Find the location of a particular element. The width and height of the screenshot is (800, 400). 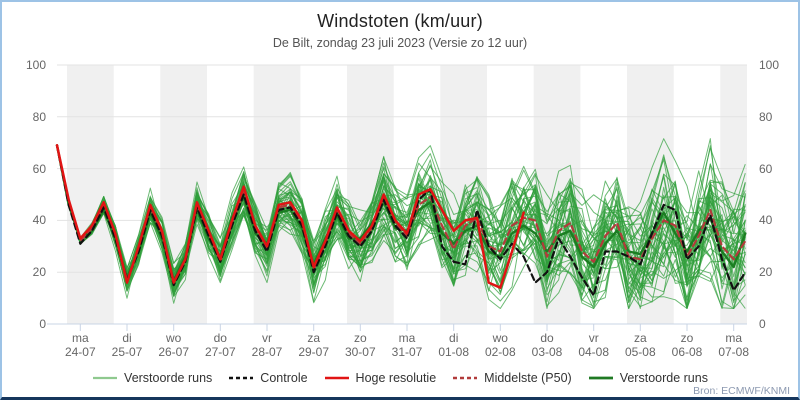

legend-label: Controle is located at coordinates (284, 378).